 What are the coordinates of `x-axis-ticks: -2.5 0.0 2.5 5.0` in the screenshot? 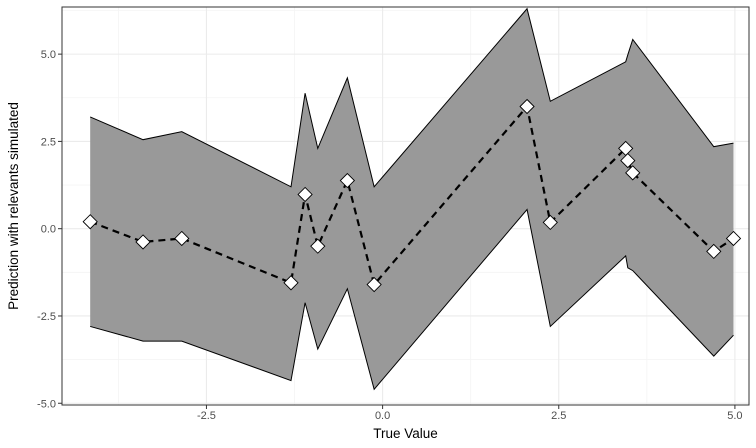 It's located at (470, 413).